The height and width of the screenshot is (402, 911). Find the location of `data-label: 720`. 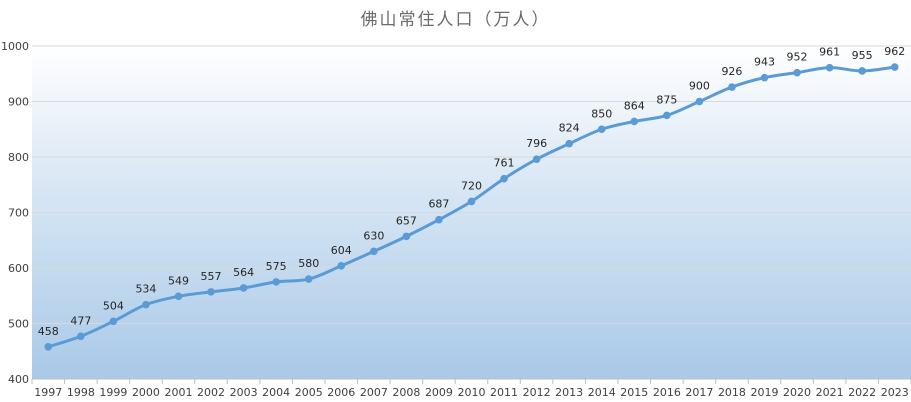

data-label: 720 is located at coordinates (471, 185).